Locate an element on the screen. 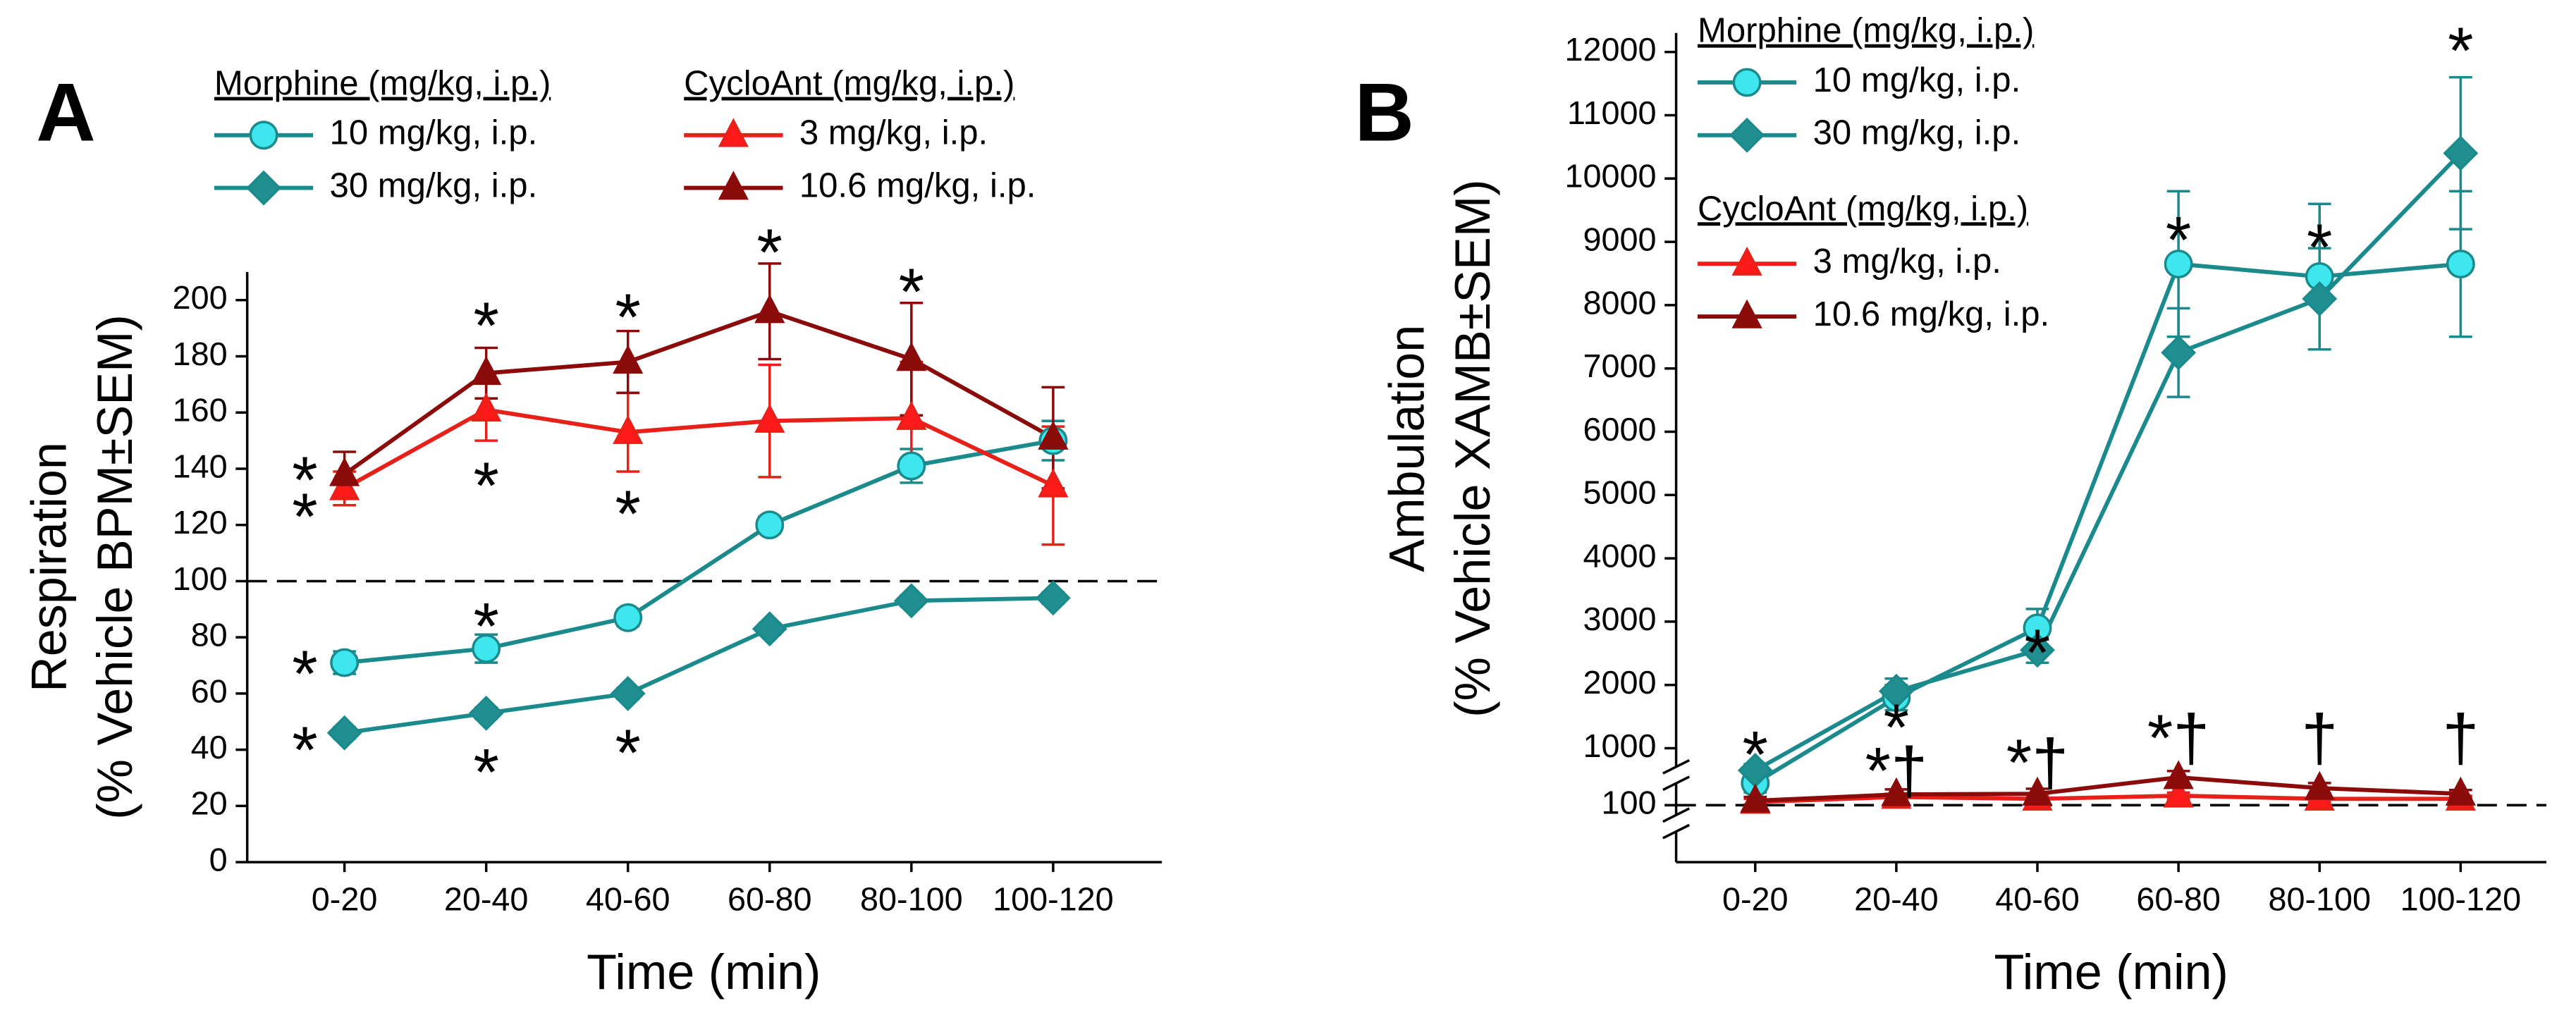  legend-title: CycloAnt (mg/kg, i.p.) is located at coordinates (849, 84).